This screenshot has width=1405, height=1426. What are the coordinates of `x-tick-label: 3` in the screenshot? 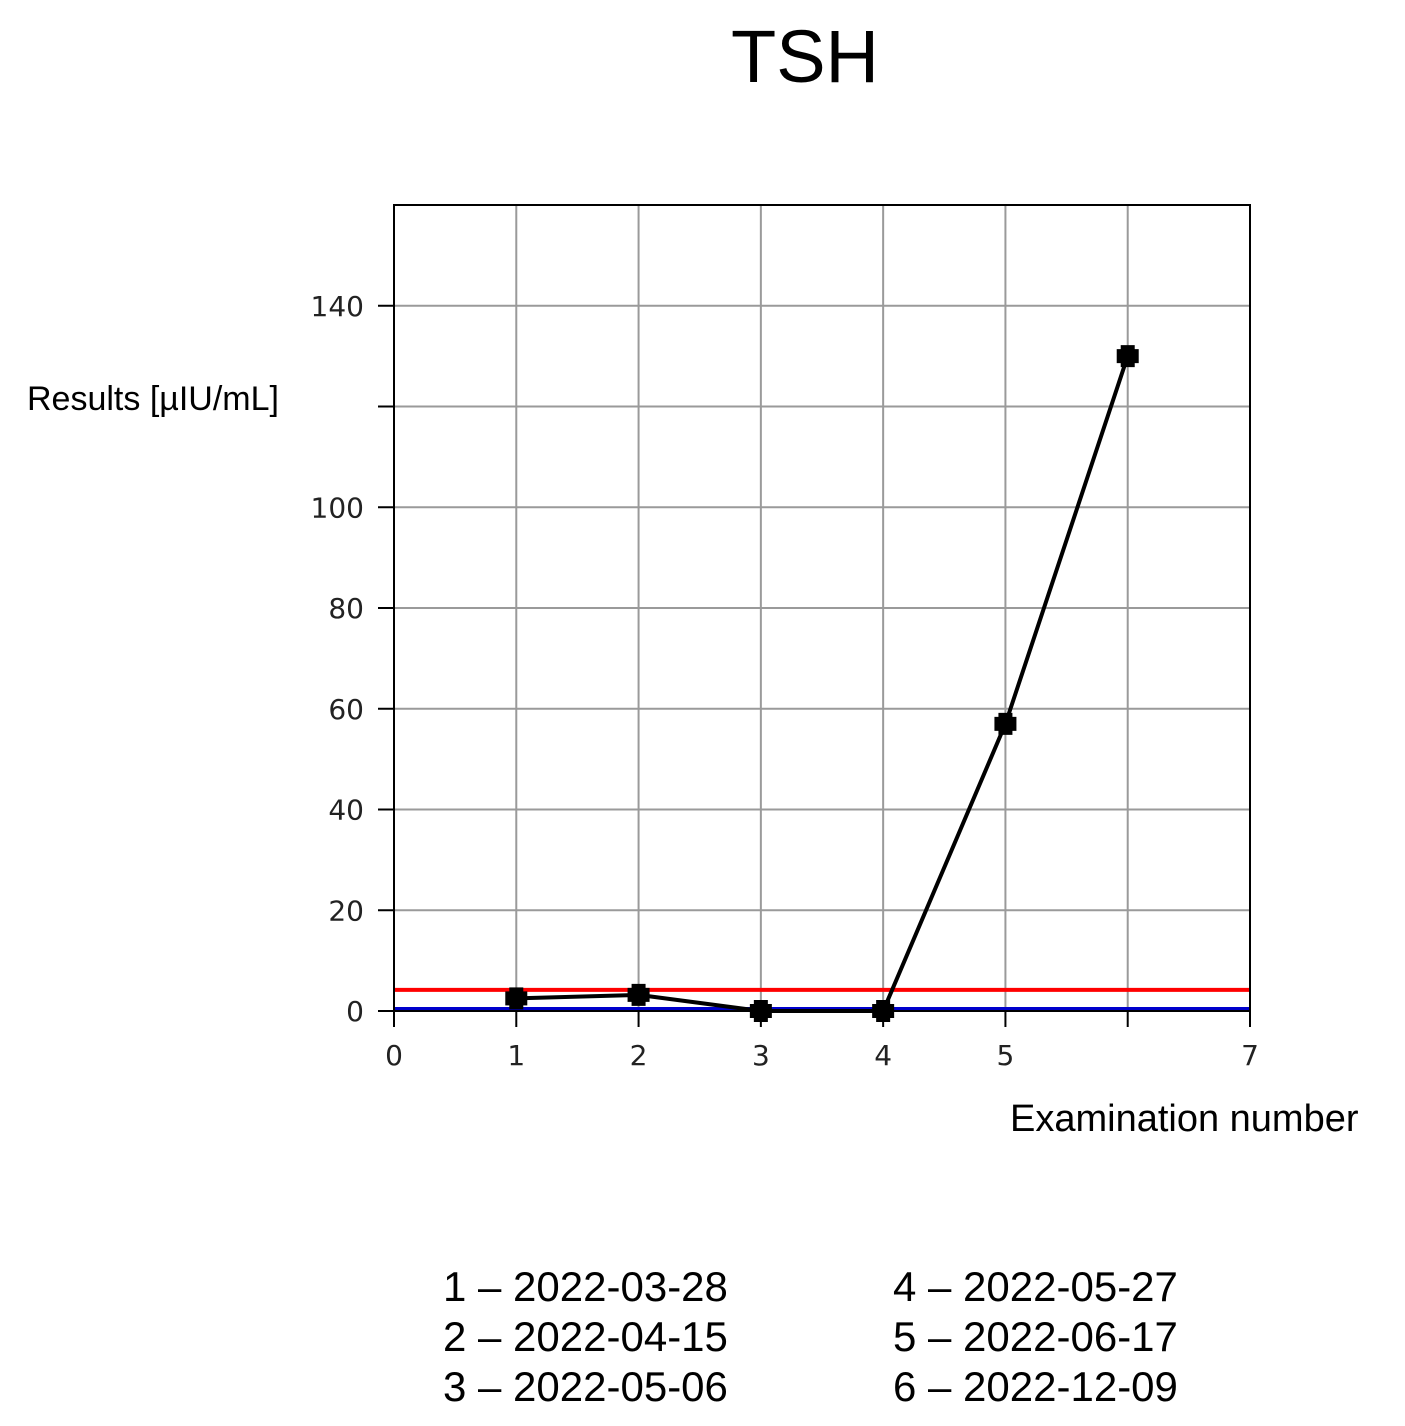 It's located at (761, 1055).